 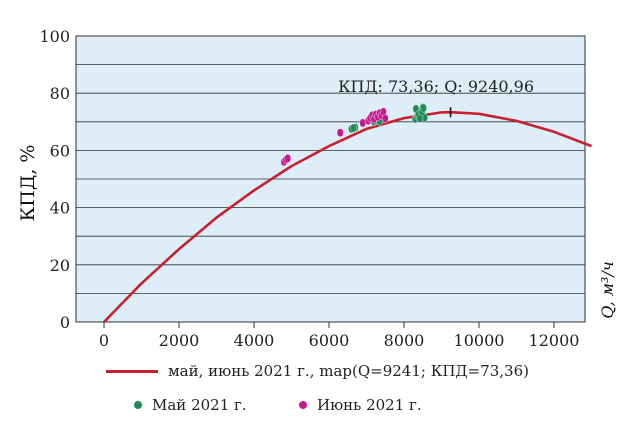 I want to click on legend-dot-may, so click(x=138, y=405).